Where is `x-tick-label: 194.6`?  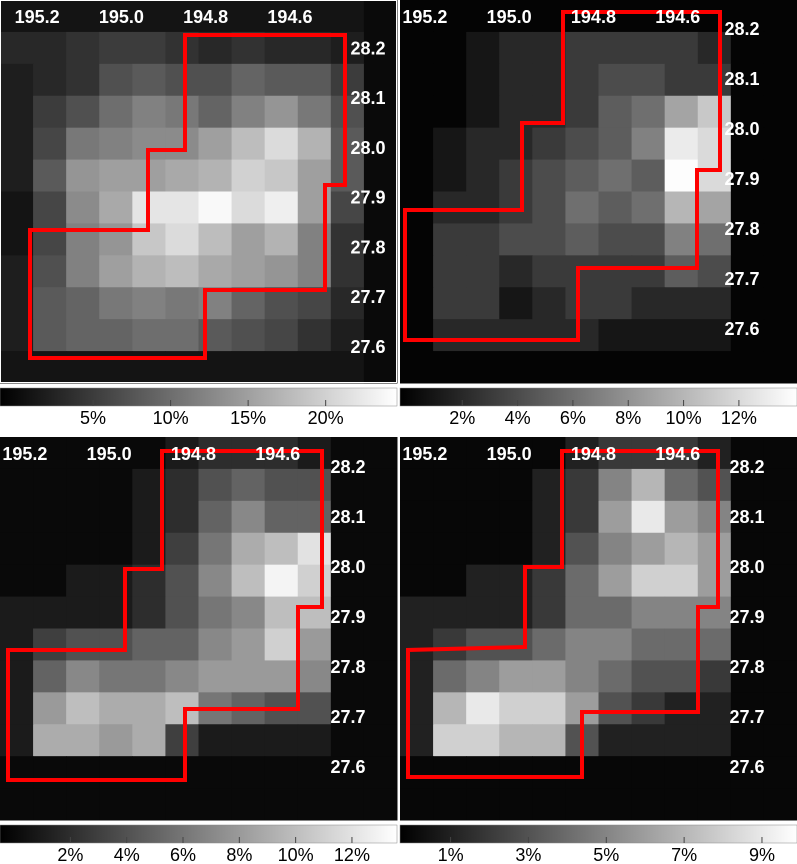 x-tick-label: 194.6 is located at coordinates (277, 454).